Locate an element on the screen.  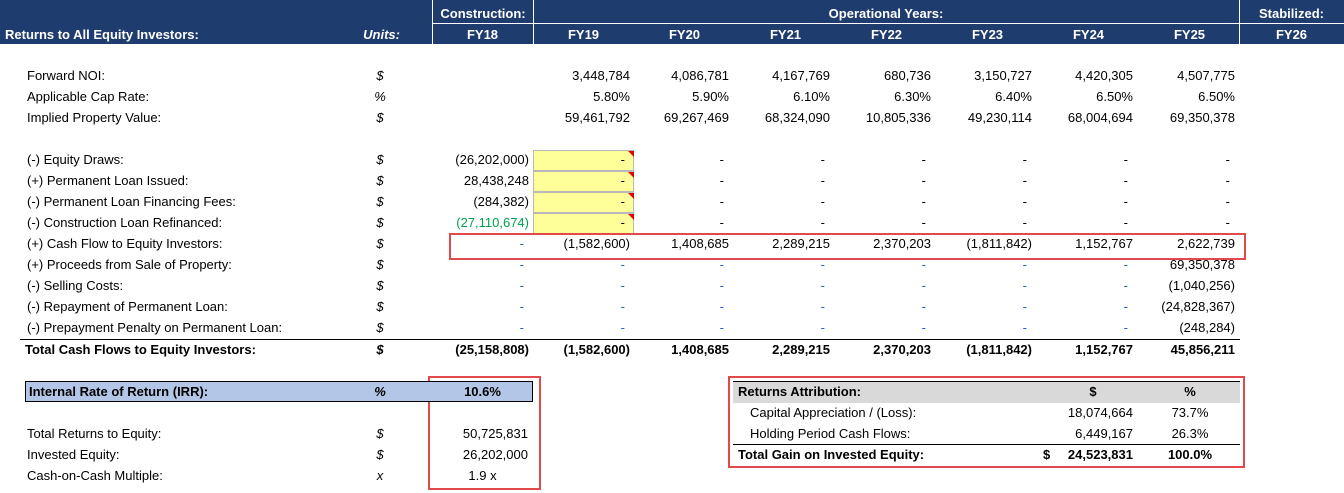
header-bar is located at coordinates (672, 22).